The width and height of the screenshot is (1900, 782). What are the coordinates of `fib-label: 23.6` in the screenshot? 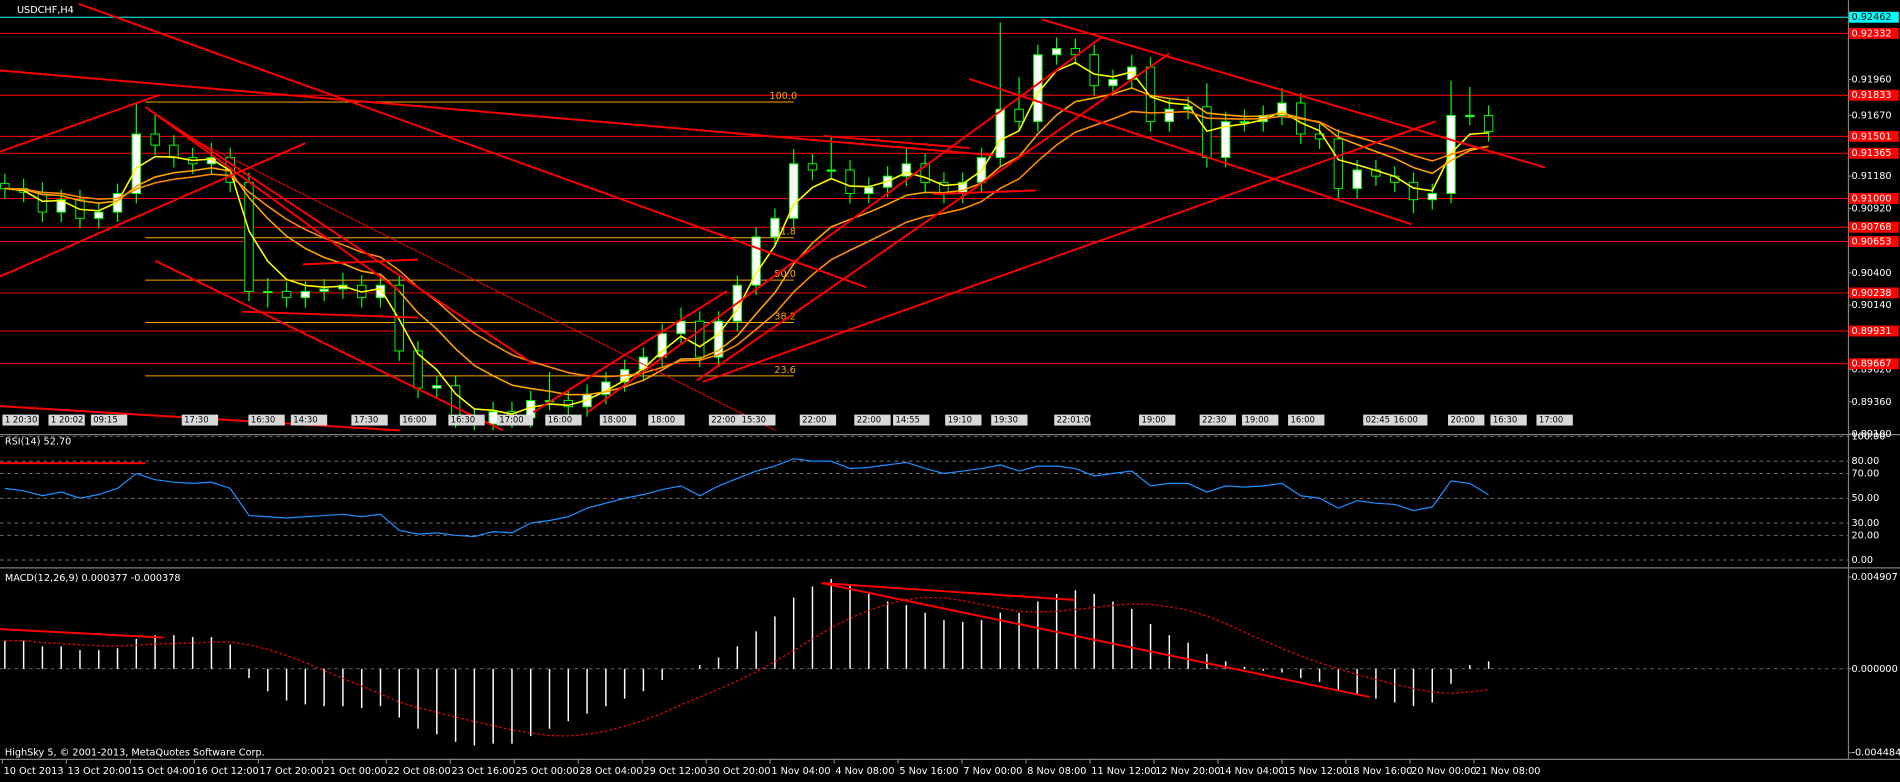 It's located at (785, 370).